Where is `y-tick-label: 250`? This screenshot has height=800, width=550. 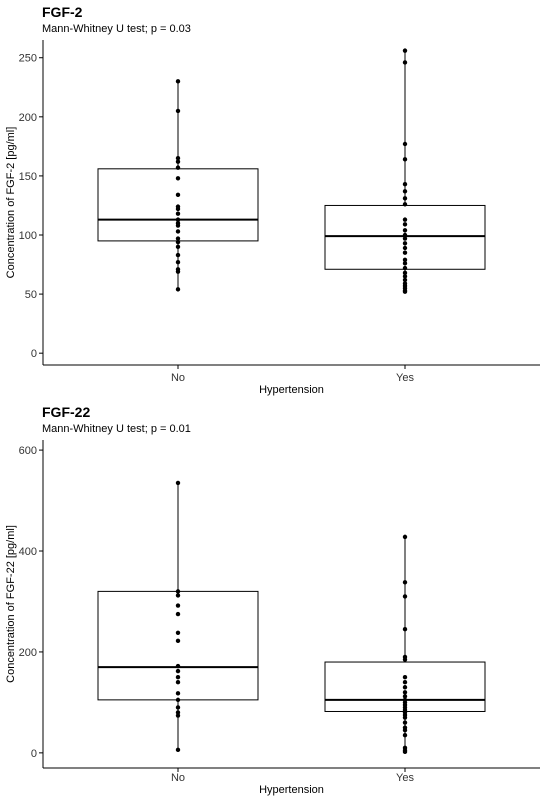
y-tick-label: 250 is located at coordinates (28, 59).